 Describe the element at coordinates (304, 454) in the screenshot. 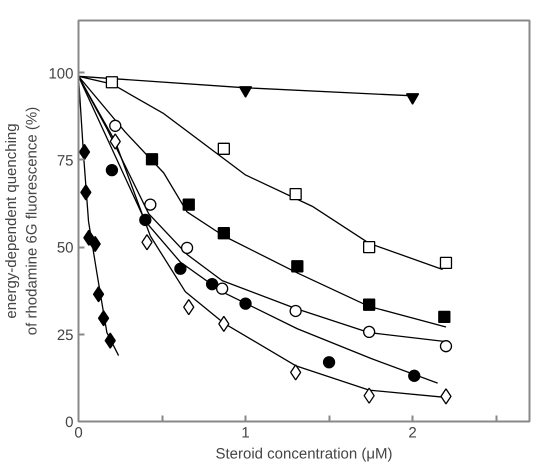

I see `x-axis-title: Steroid concentration (μM)` at that location.